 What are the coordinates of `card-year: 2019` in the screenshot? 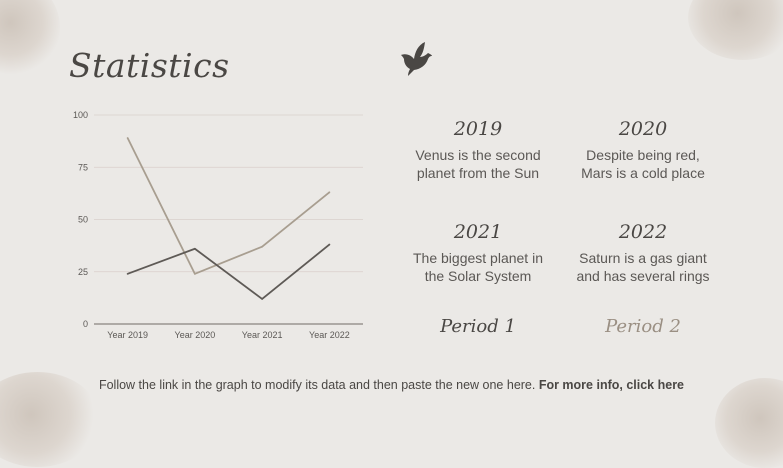 It's located at (478, 129).